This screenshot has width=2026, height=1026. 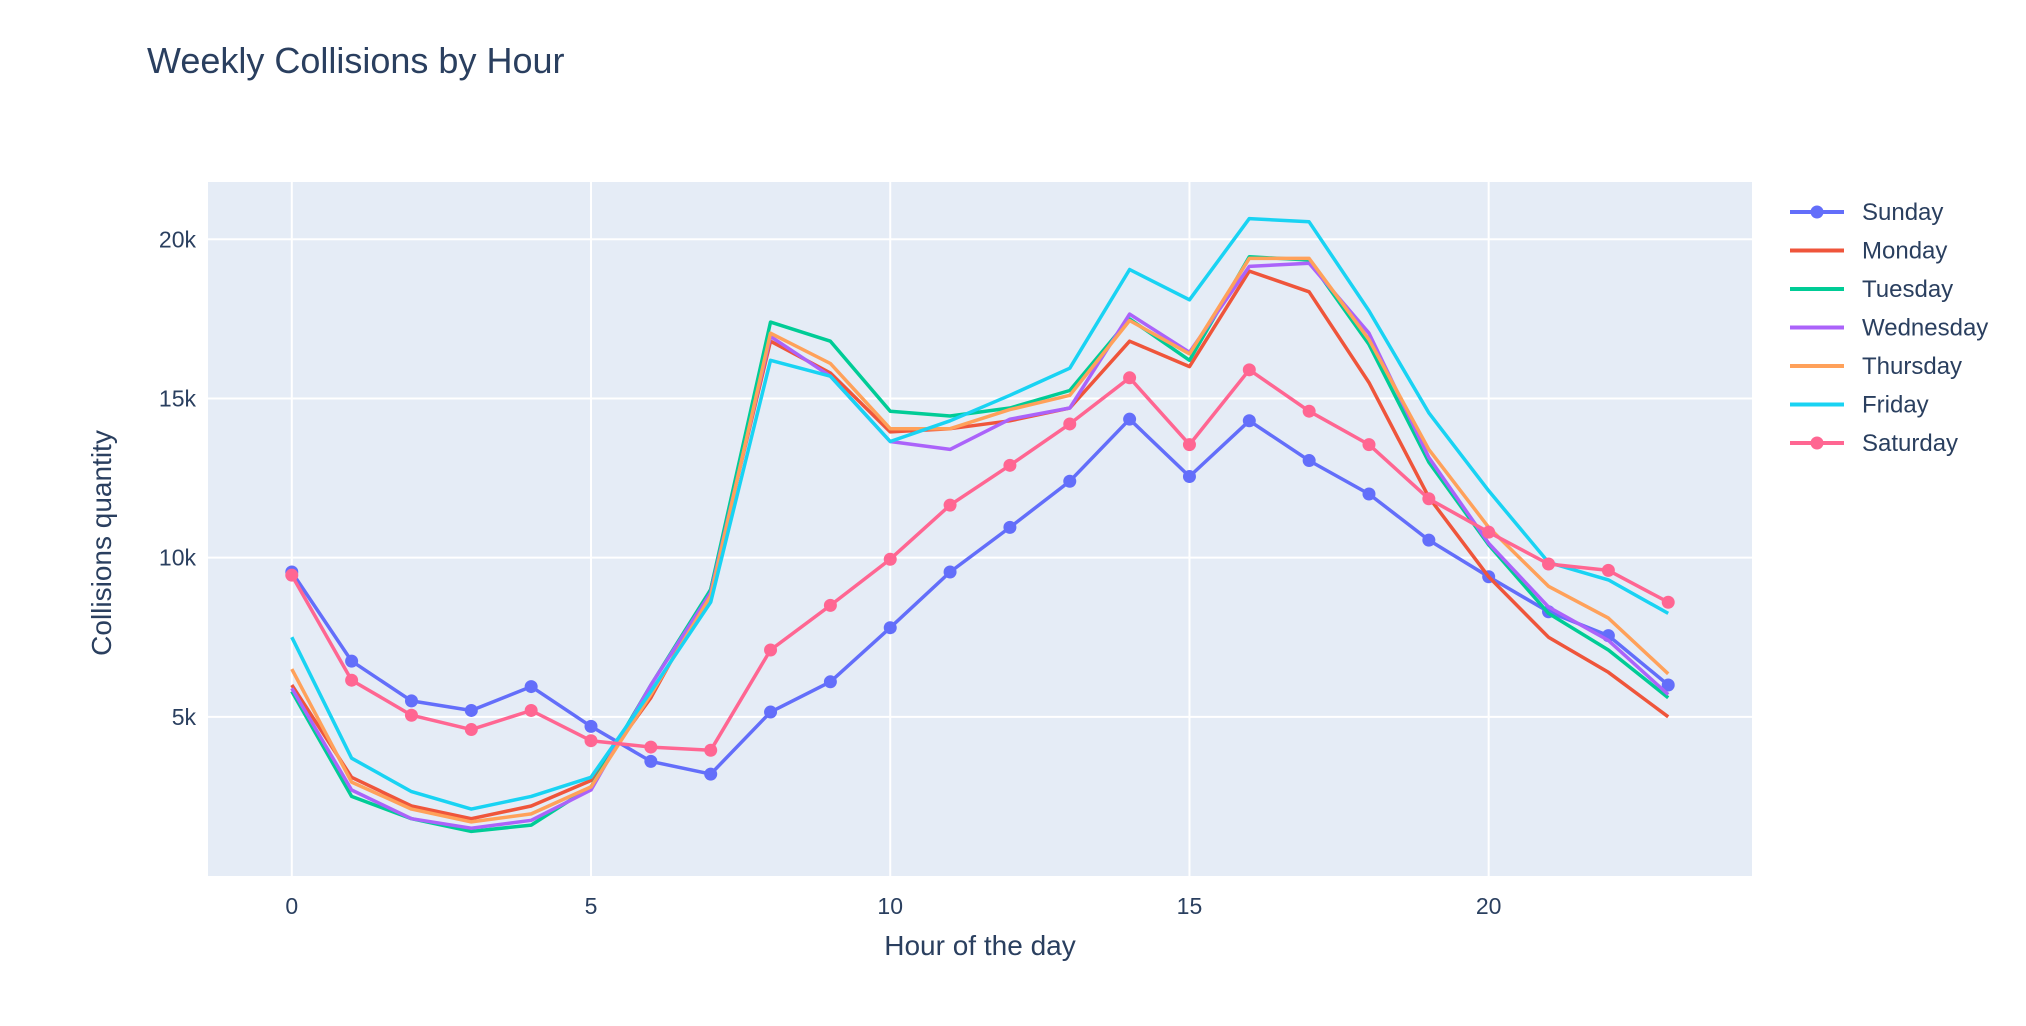 I want to click on x-tick-label: 0, so click(x=291, y=906).